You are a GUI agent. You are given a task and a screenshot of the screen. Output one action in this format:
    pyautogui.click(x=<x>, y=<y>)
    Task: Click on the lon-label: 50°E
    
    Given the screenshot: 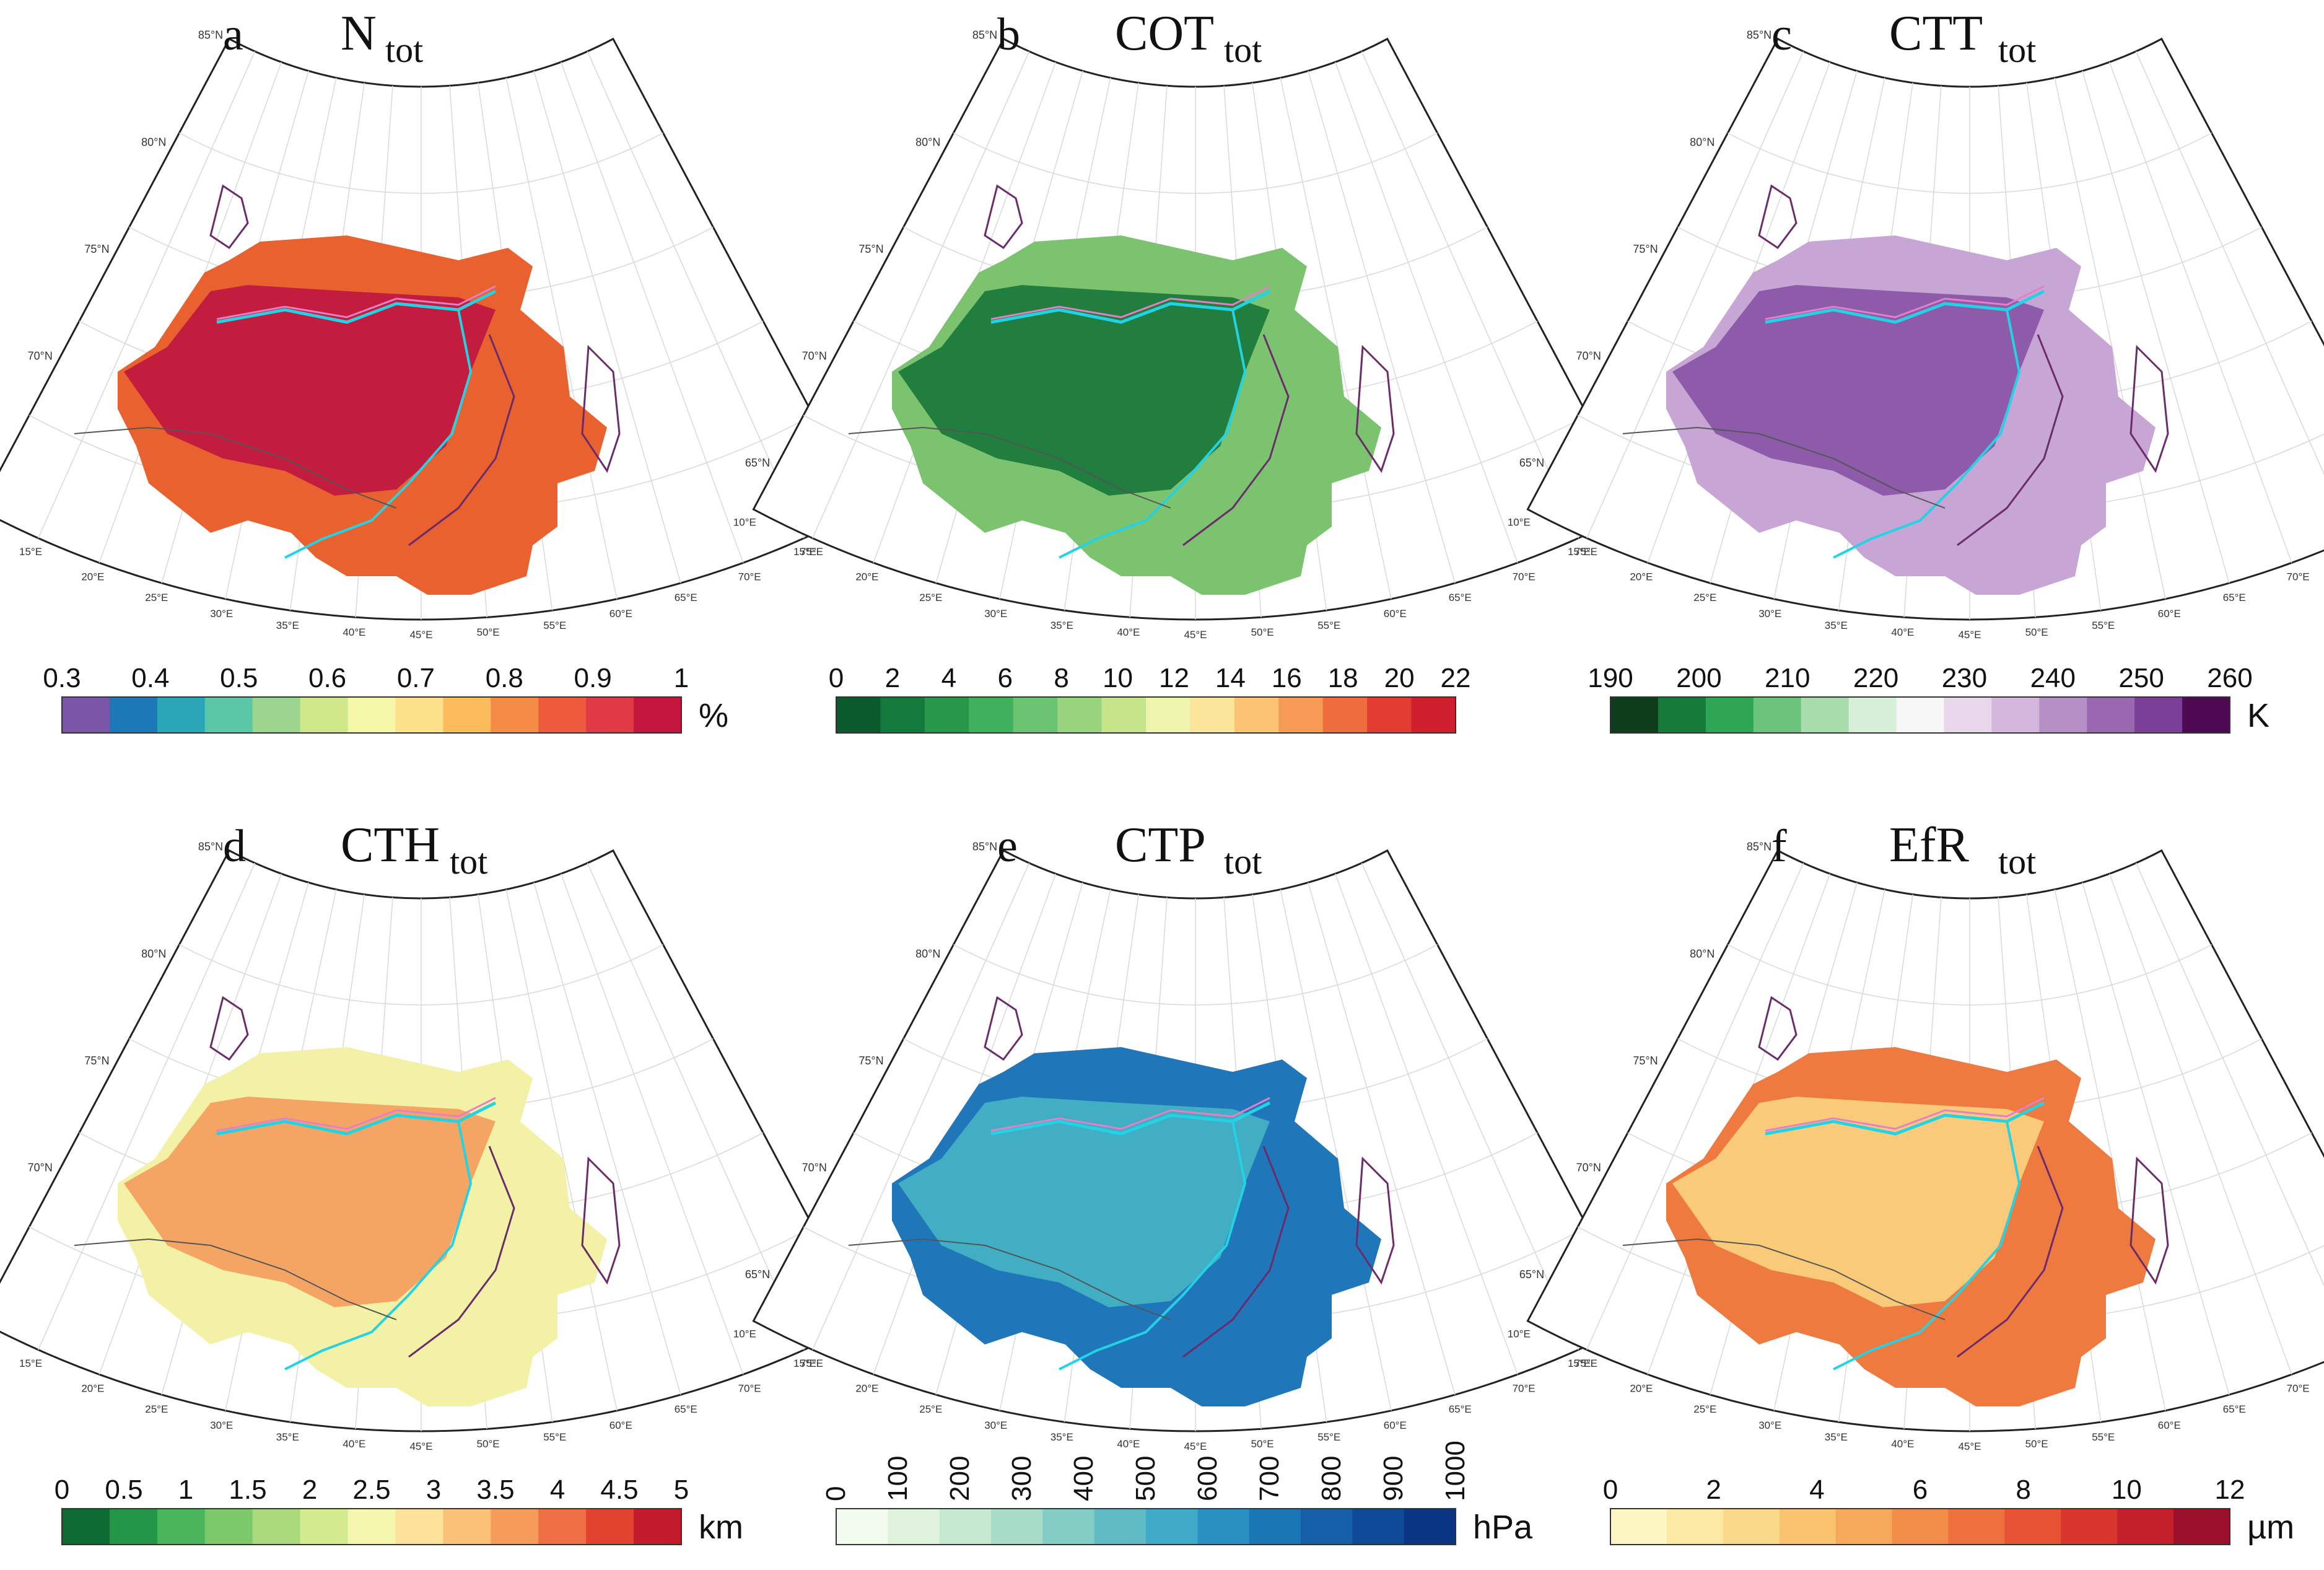 What is the action you would take?
    pyautogui.click(x=1262, y=1444)
    